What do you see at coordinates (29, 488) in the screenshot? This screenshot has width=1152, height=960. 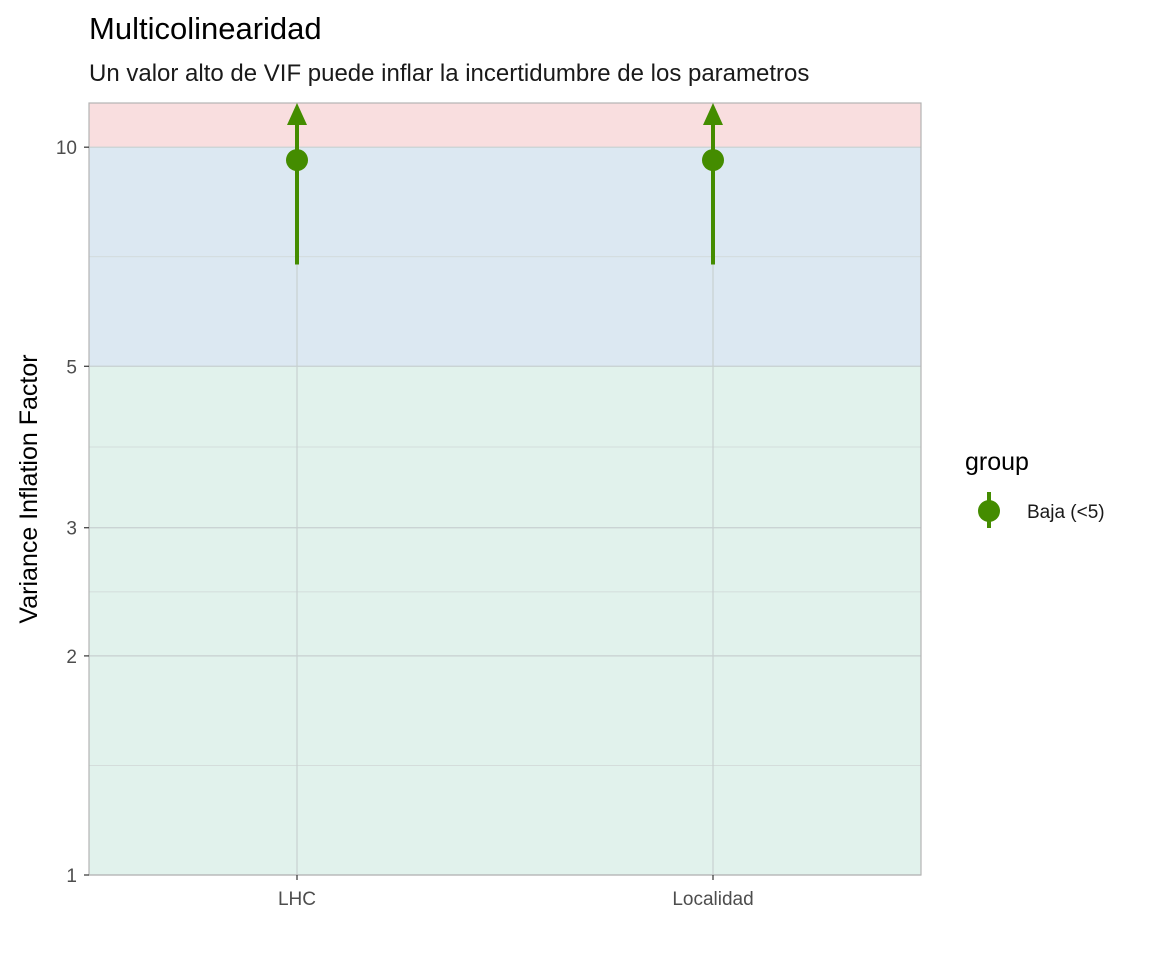 I see `y-axis-title: Variance Inflation Factor` at bounding box center [29, 488].